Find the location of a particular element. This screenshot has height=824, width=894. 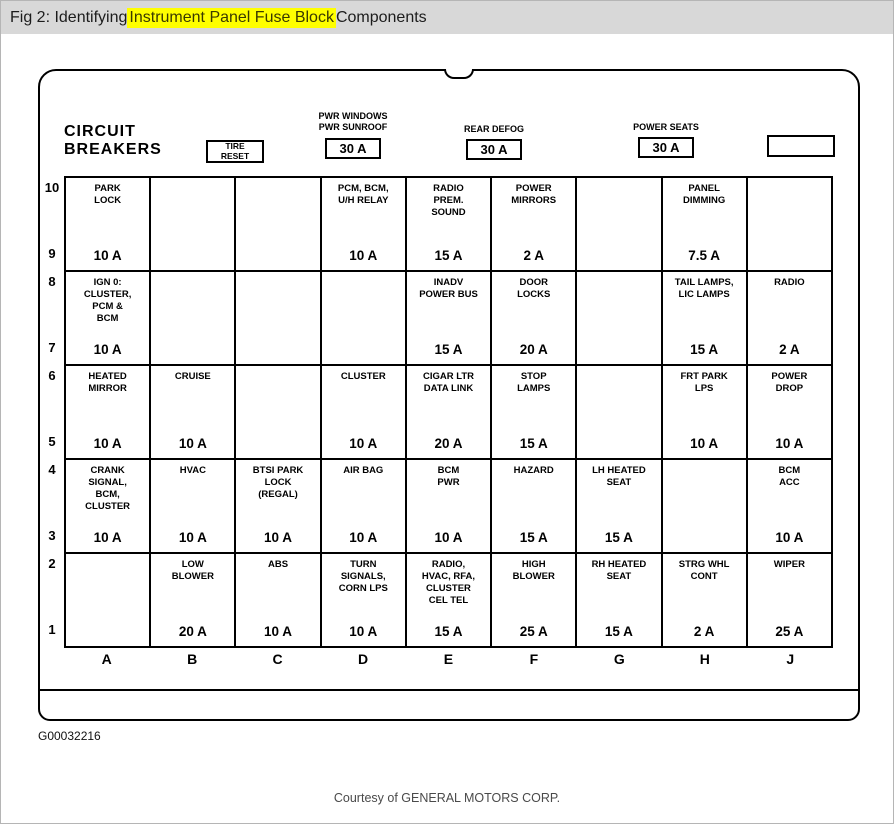

fuse-cell-E1: RADIO PREM. SOUND 15 A is located at coordinates (448, 224).